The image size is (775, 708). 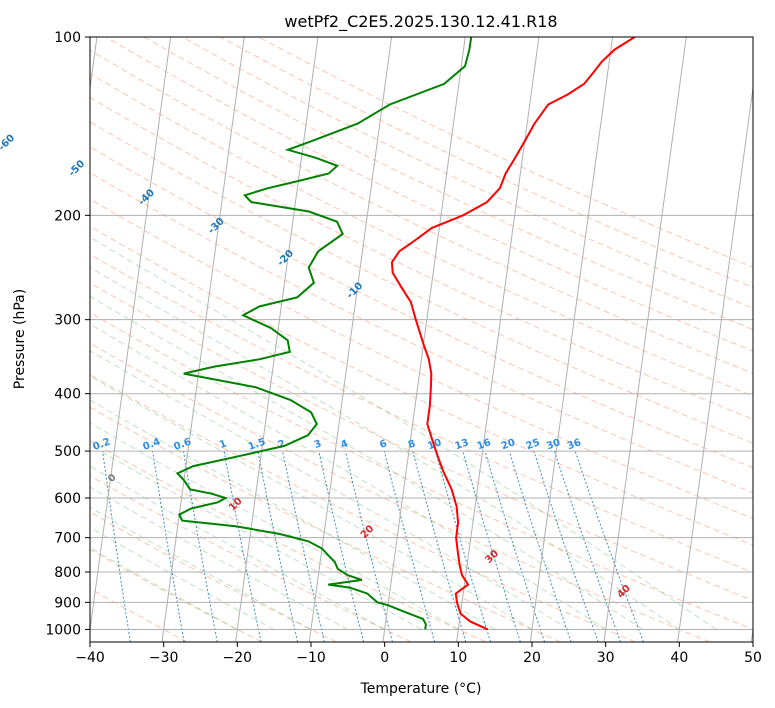 What do you see at coordinates (412, 444) in the screenshot?
I see `mixing-ratio-label: 8` at bounding box center [412, 444].